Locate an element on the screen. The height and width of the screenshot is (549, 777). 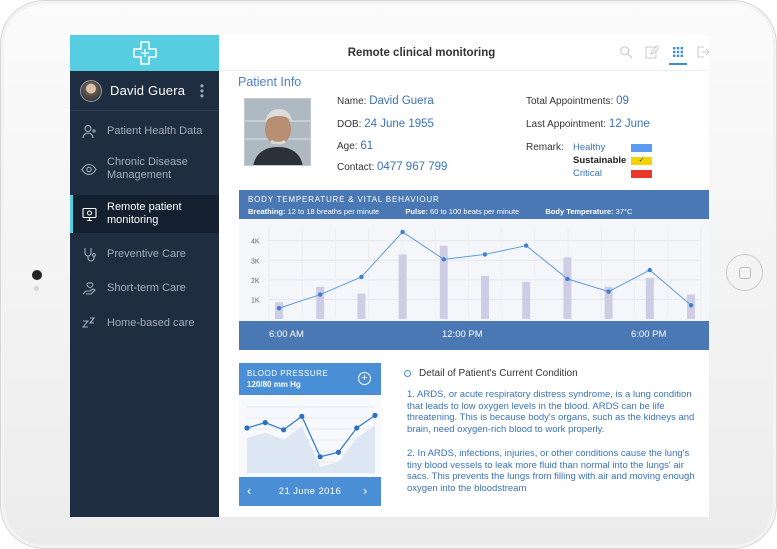
date-navigator: ‹ 21 June 2016 › is located at coordinates (310, 491).